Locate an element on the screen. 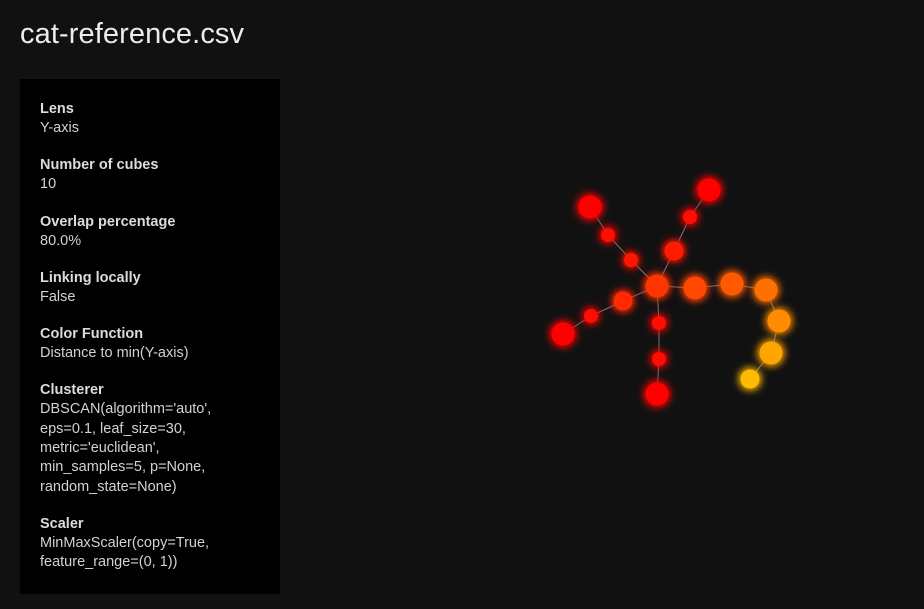 The height and width of the screenshot is (609, 924). param-label: Scaler is located at coordinates (62, 523).